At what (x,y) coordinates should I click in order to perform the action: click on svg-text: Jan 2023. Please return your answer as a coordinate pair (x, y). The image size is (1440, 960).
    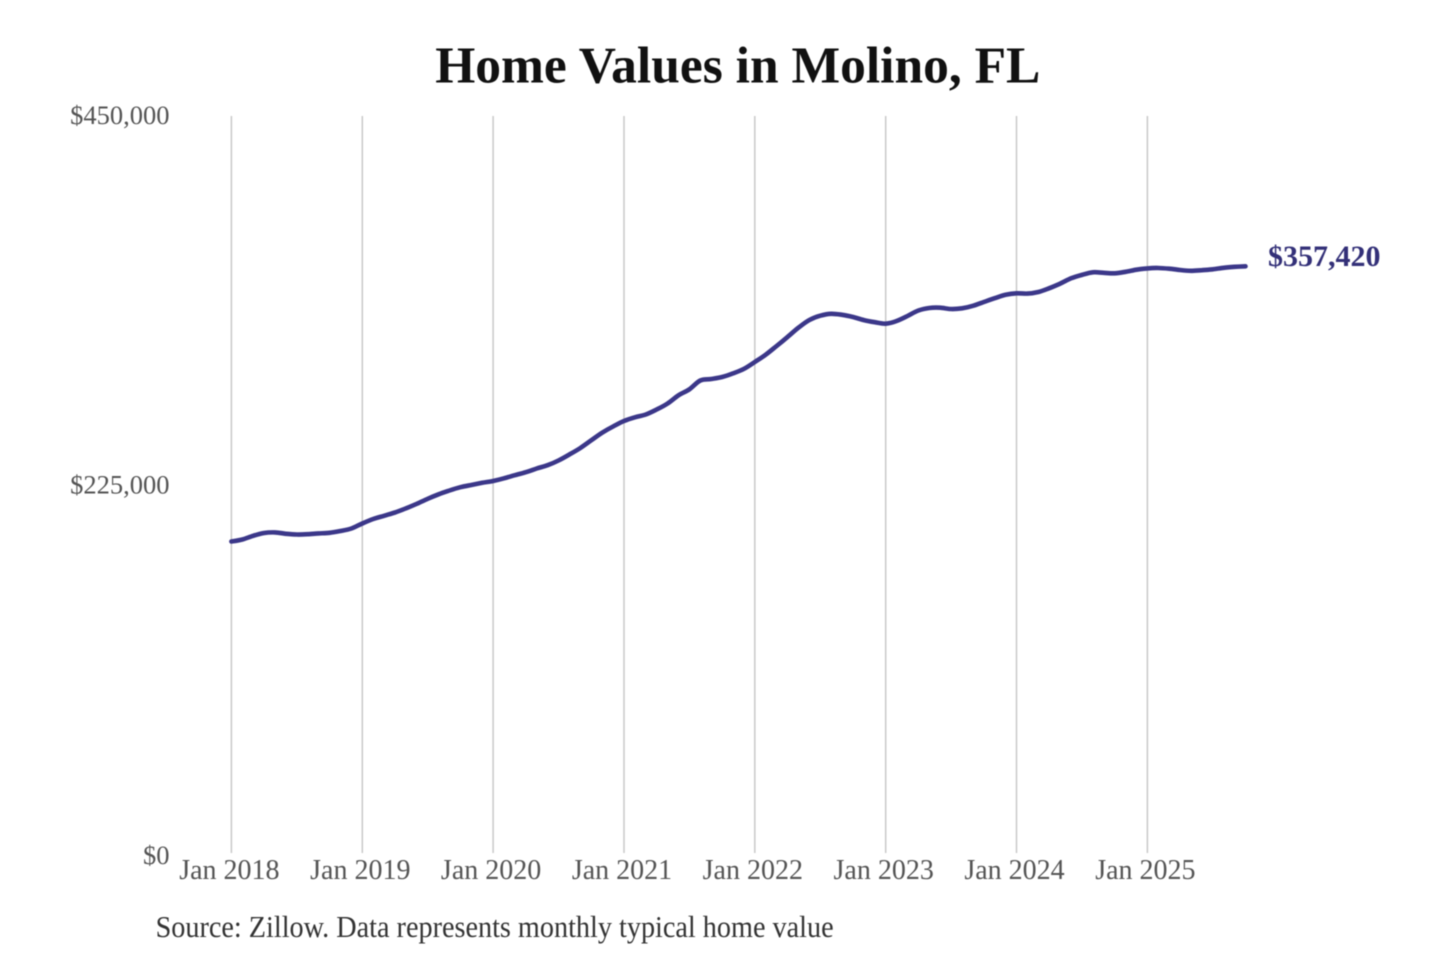
    Looking at the image, I should click on (884, 870).